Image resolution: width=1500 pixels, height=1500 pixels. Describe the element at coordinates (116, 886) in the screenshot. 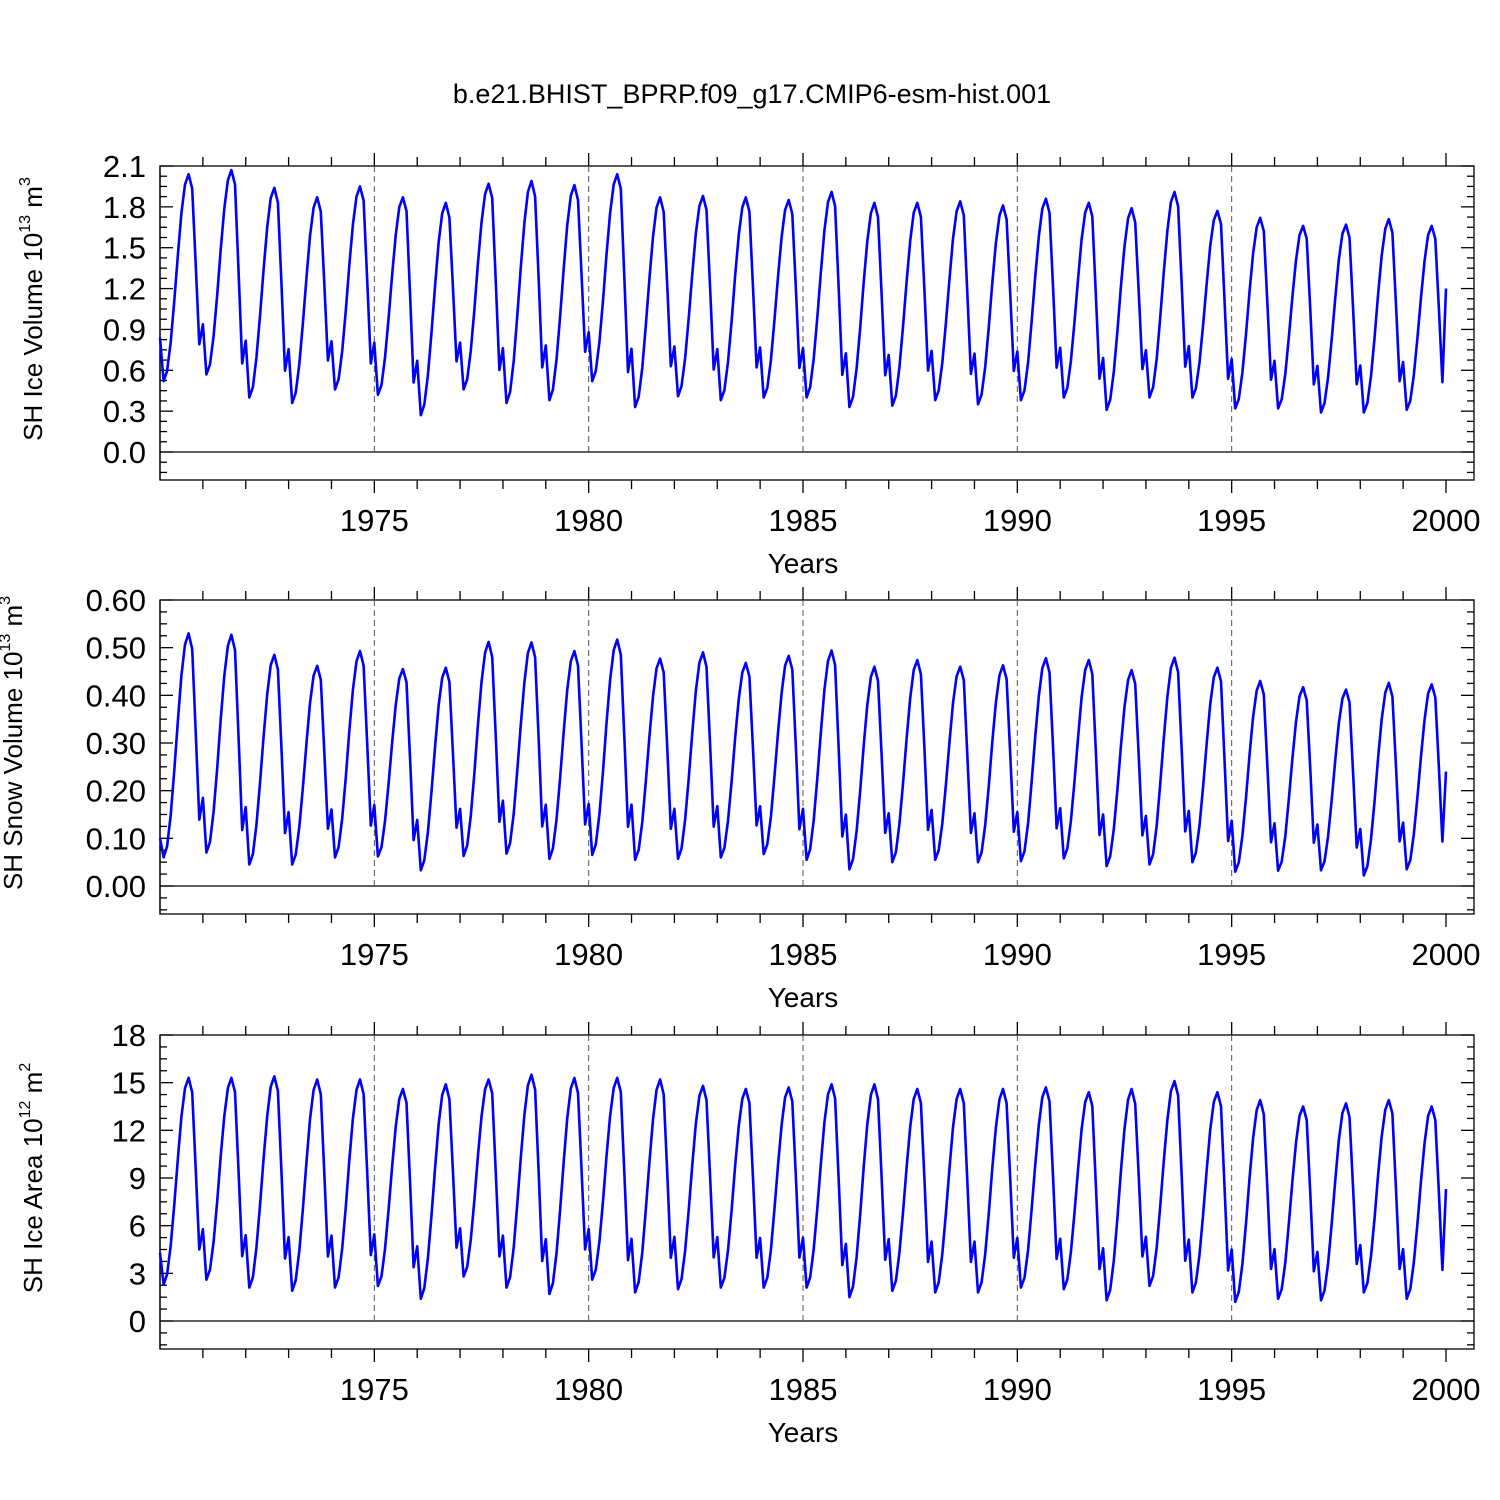

I see `y-tick-label: 0.00` at that location.